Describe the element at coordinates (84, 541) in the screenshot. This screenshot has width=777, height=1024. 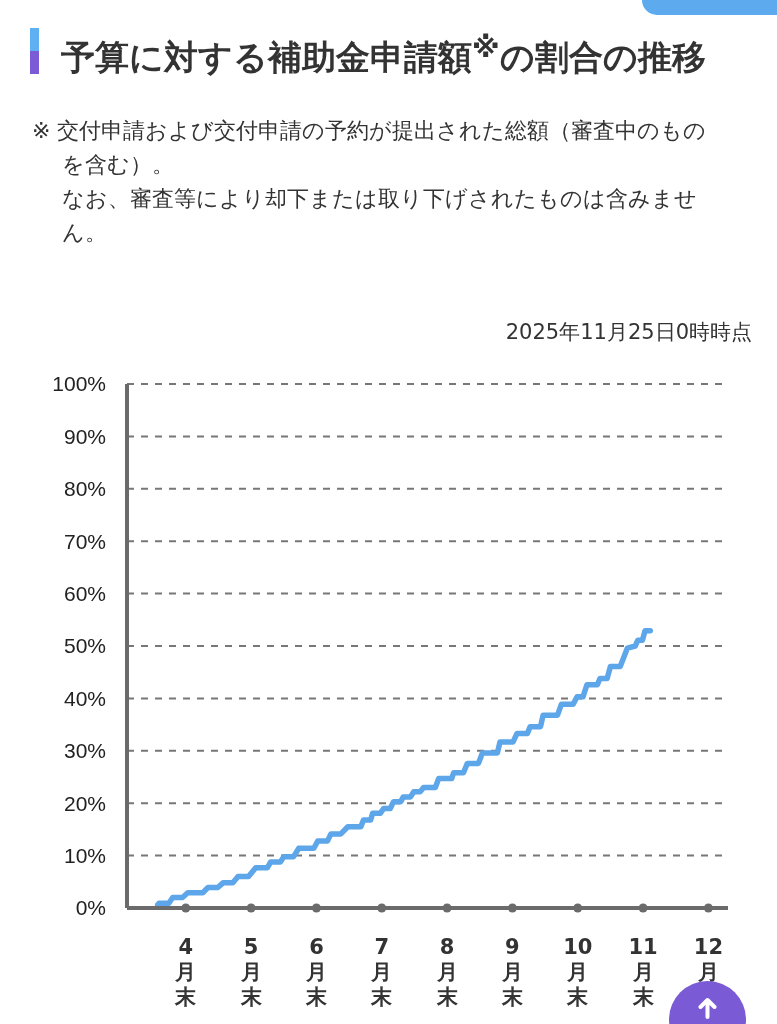
I see `y-tick-label: 70%` at that location.